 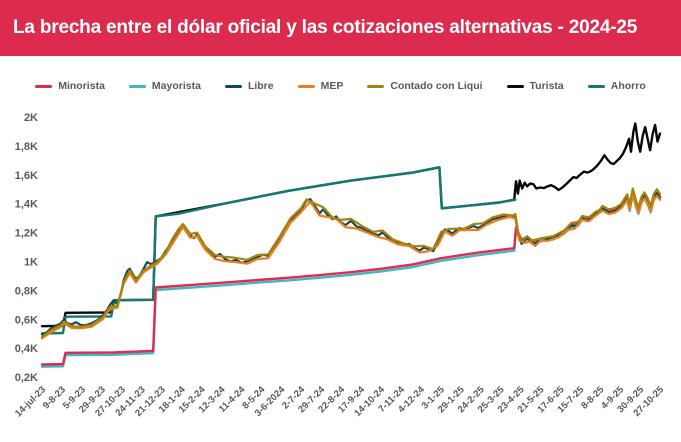 What do you see at coordinates (26, 378) in the screenshot?
I see `y-axis-tick-label: 0,2K` at bounding box center [26, 378].